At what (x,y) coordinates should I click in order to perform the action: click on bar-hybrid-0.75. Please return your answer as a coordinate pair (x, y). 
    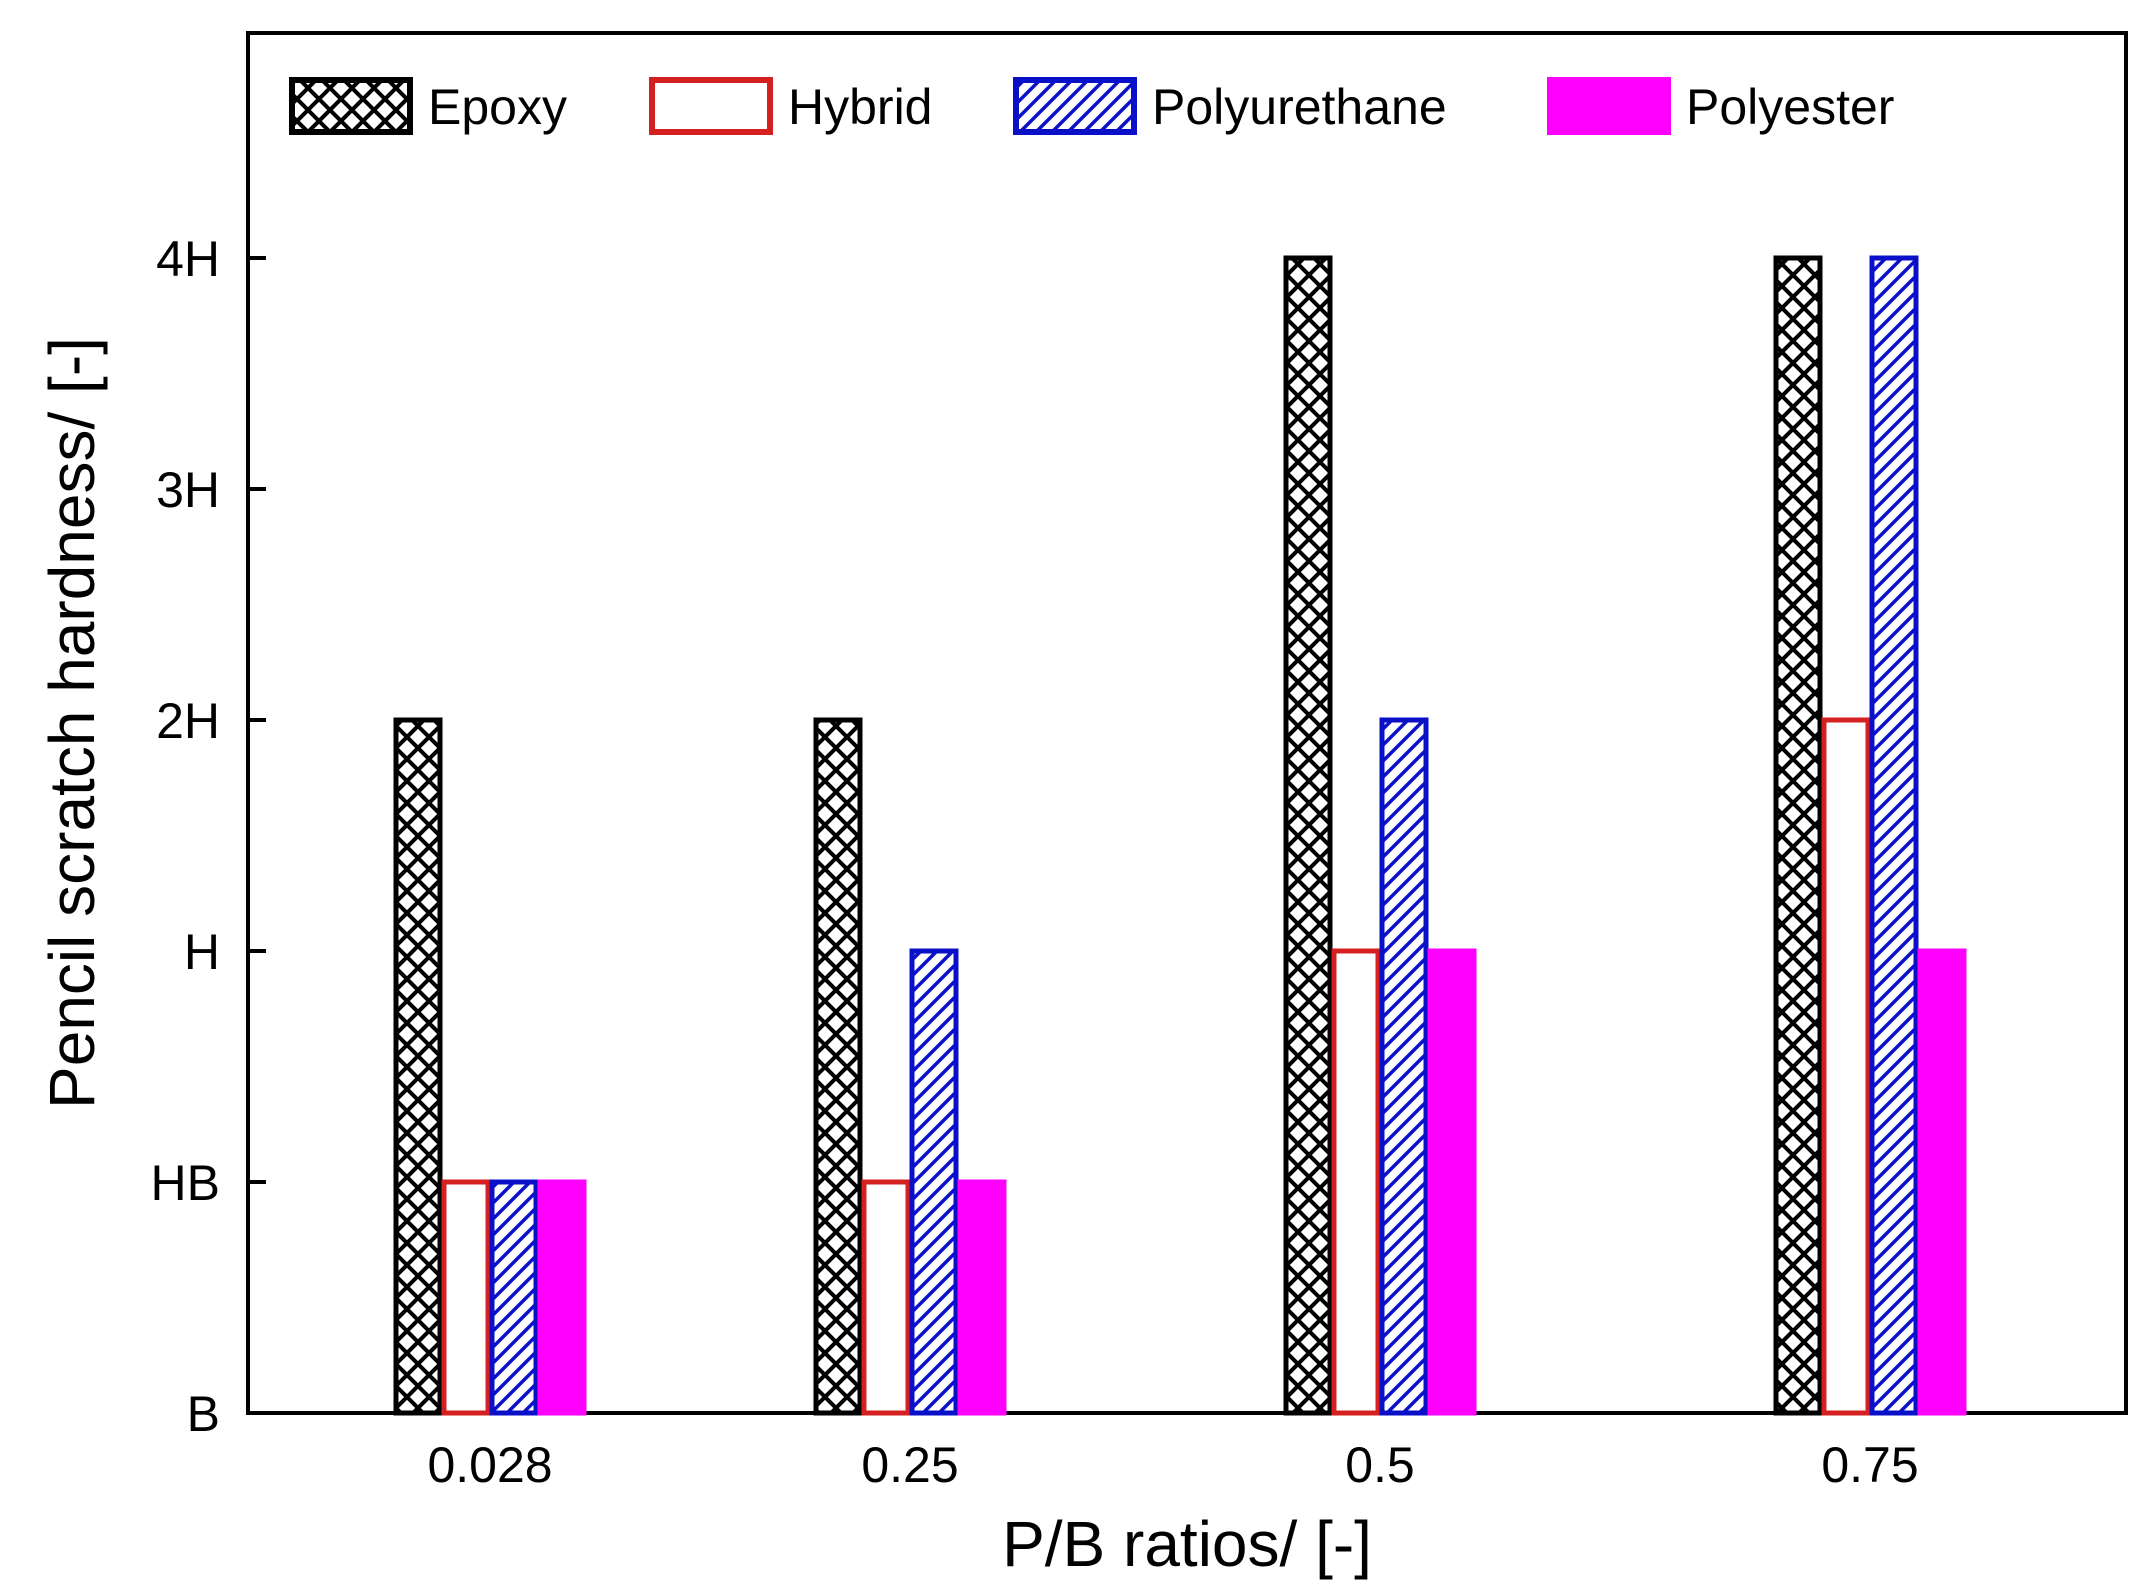
    Looking at the image, I should click on (1846, 1066).